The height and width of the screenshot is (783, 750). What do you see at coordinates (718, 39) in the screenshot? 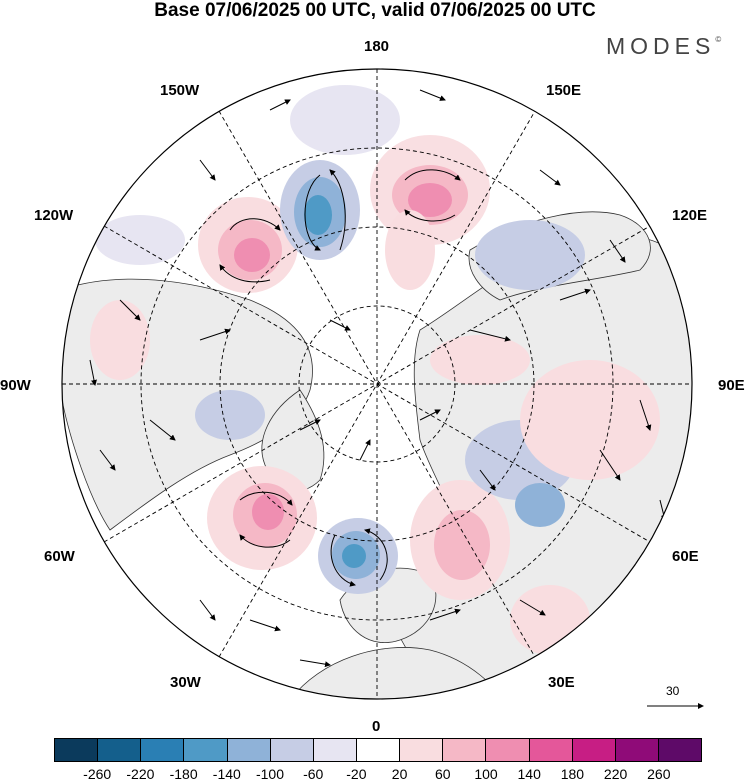
I see `brand-mark: ©` at bounding box center [718, 39].